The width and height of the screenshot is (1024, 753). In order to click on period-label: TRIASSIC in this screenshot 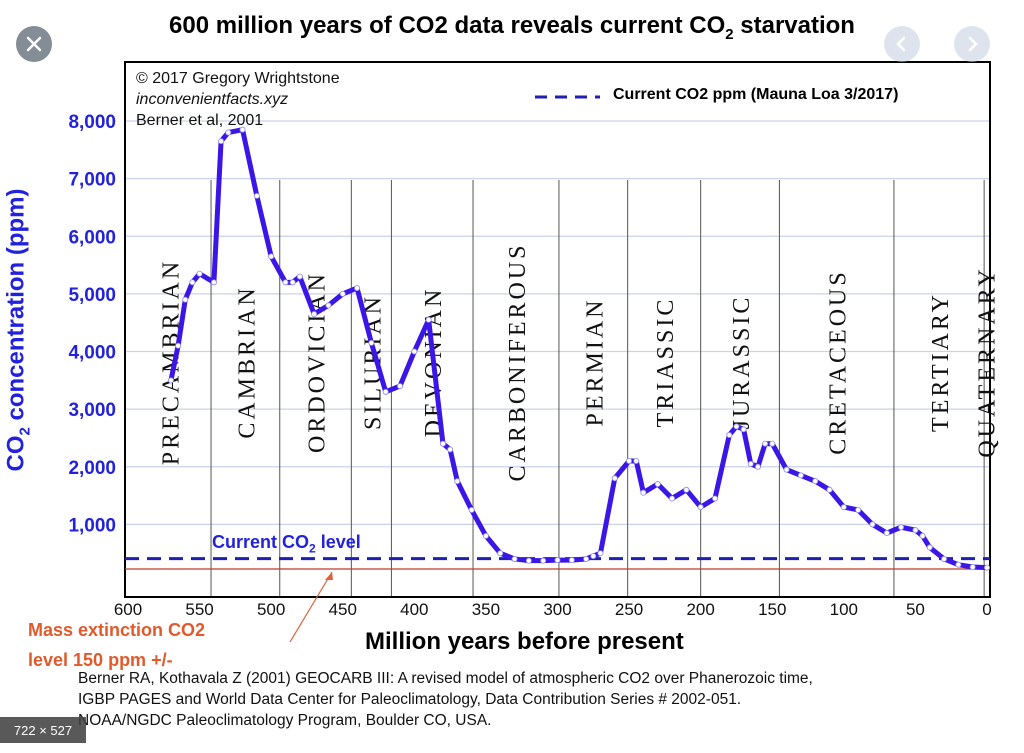, I will do `click(666, 362)`.